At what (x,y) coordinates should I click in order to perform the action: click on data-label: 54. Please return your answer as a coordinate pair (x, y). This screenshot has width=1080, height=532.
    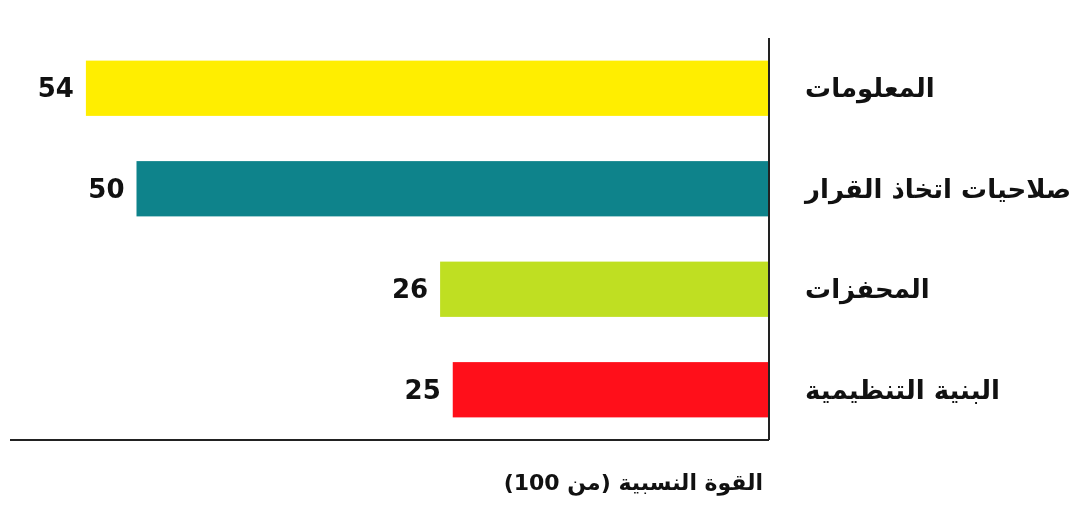
    Looking at the image, I should click on (55, 88).